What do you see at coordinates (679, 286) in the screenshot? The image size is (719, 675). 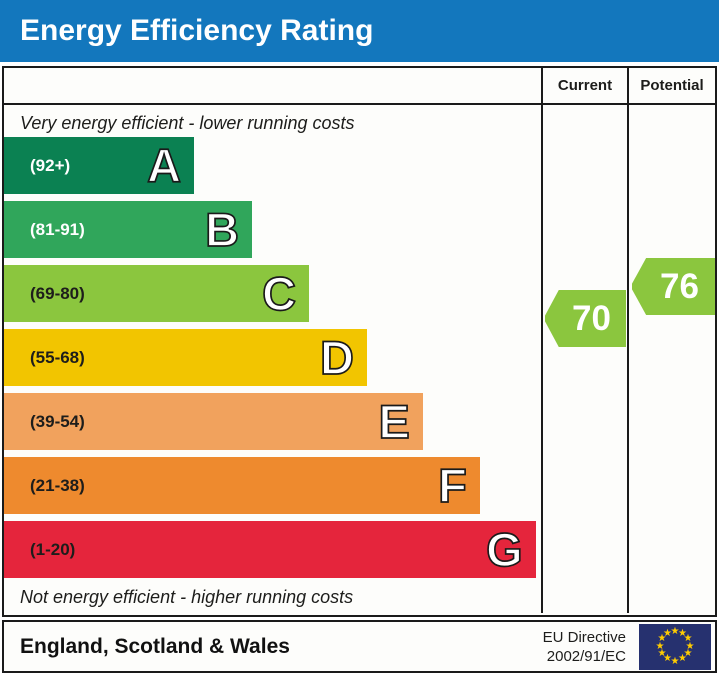 I see `potential-rating-value: 76` at bounding box center [679, 286].